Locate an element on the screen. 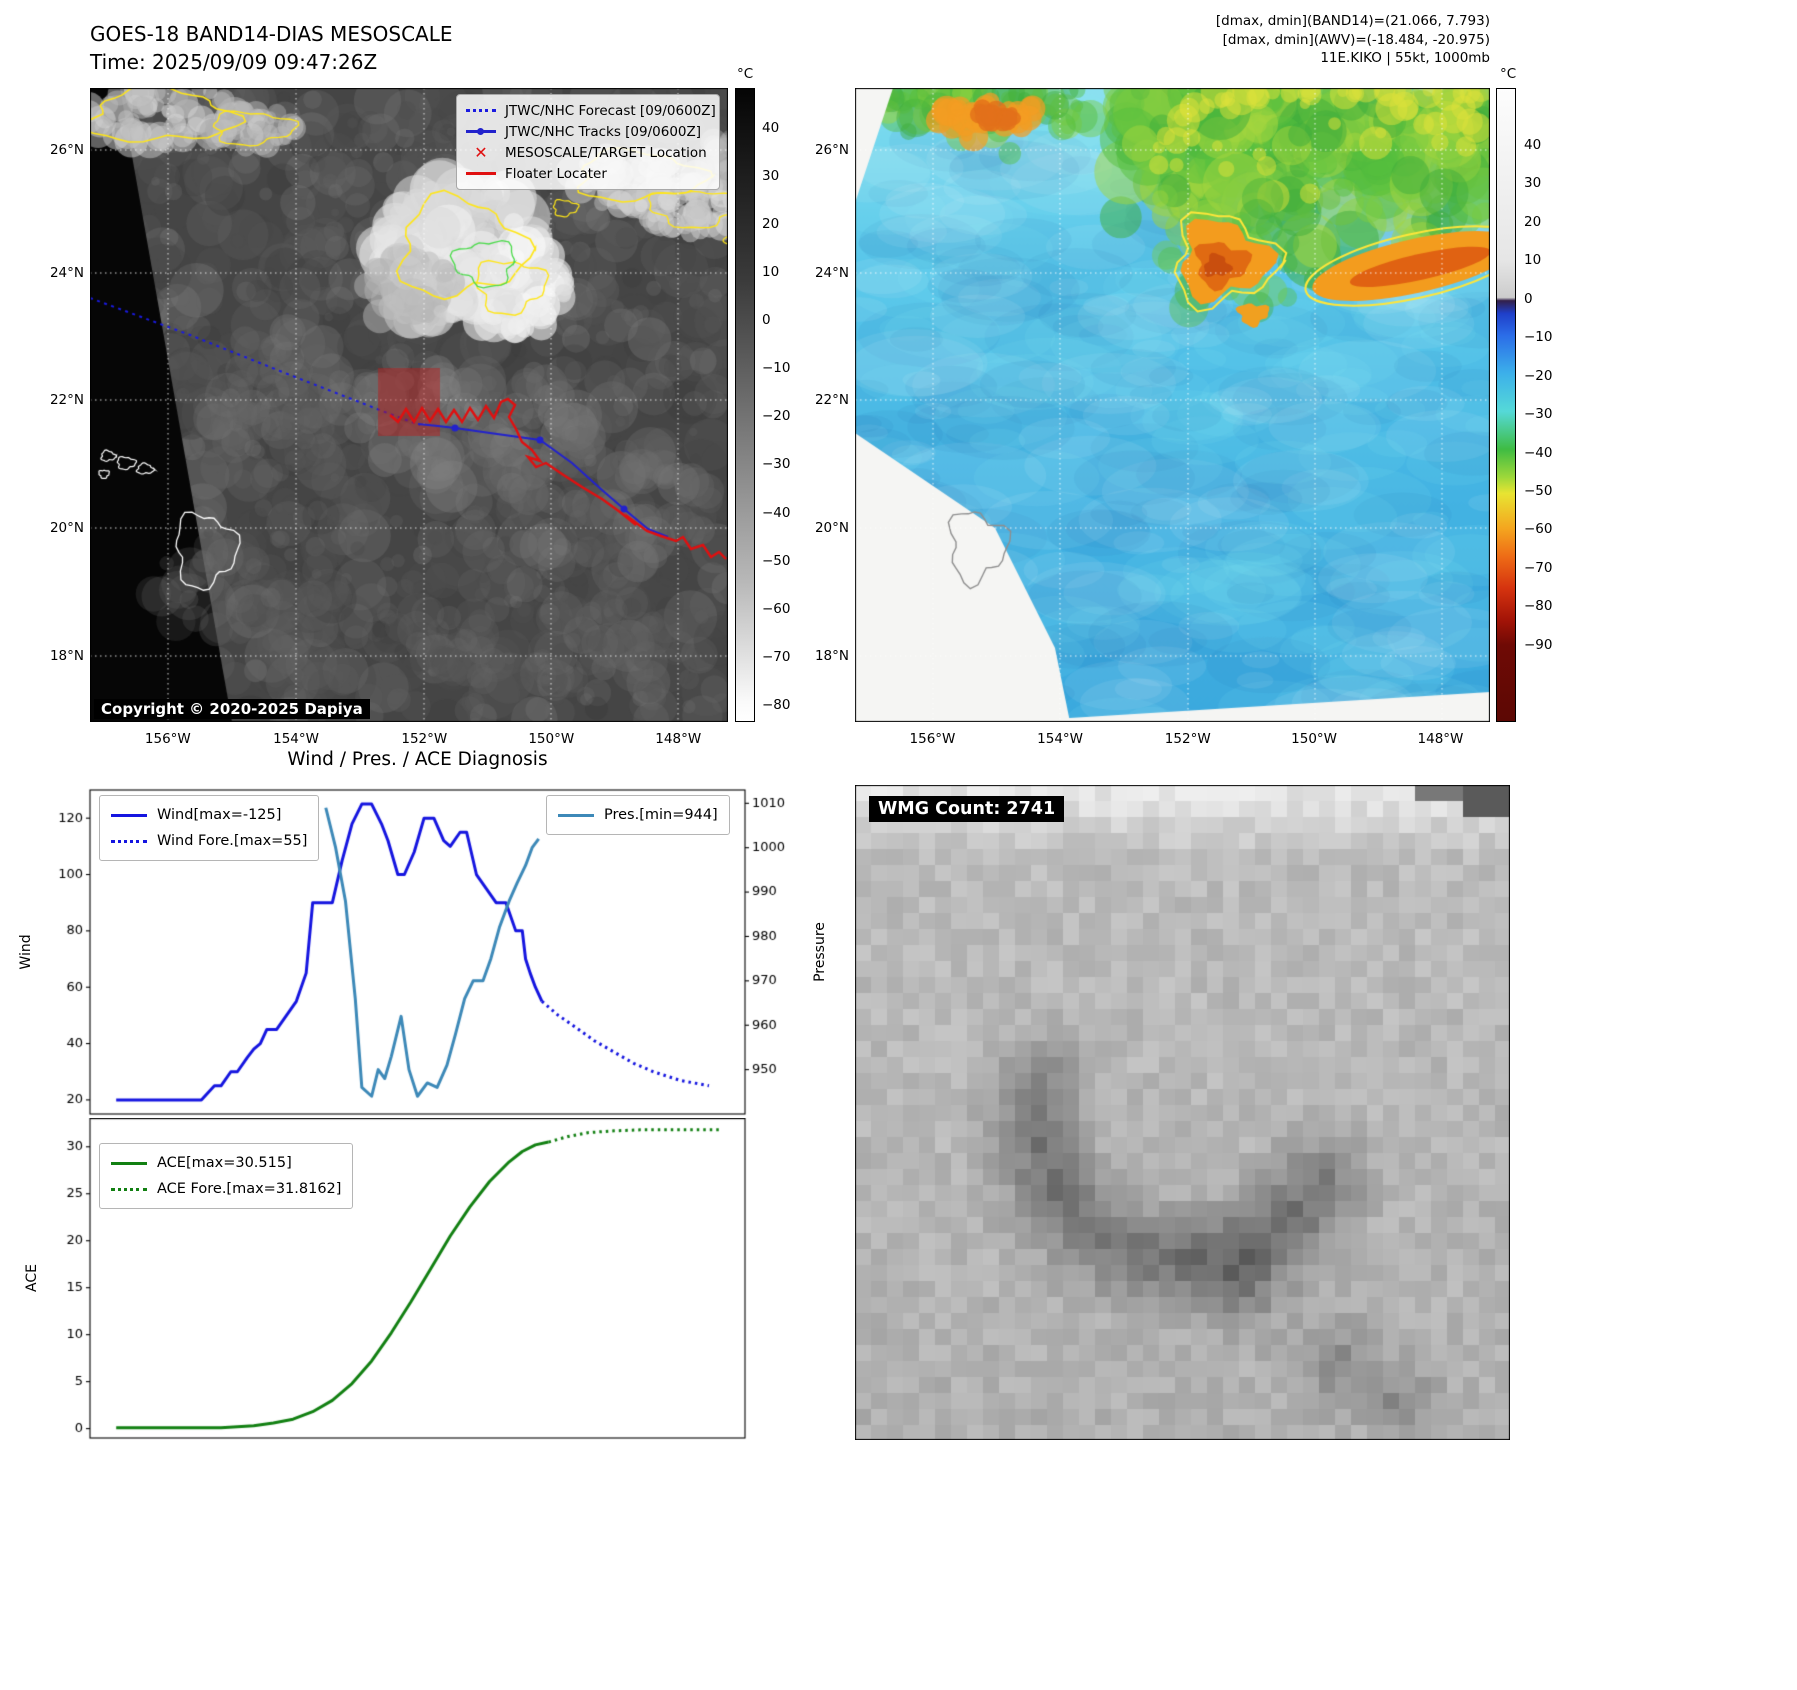 This screenshot has height=1690, width=1797. target-x-icon: ✕ is located at coordinates (481, 152).